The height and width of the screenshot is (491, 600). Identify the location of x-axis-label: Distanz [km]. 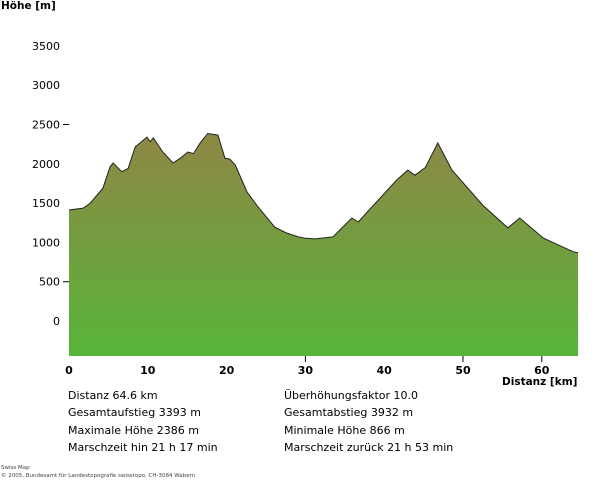
(540, 382).